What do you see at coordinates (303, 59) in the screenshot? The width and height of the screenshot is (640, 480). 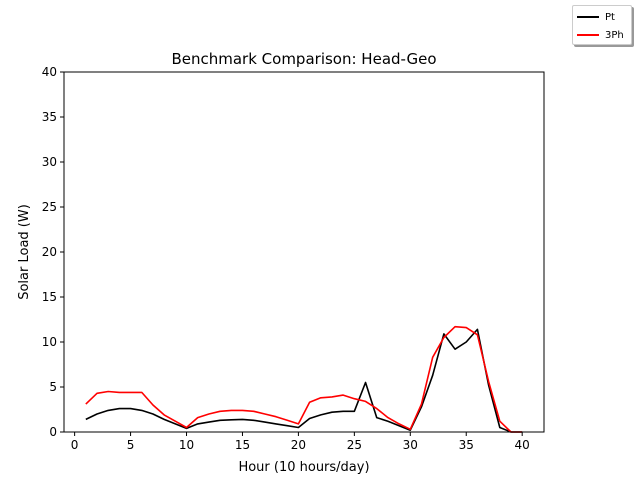 I see `chart-title: Benchmark Comparison: Head-Geo` at bounding box center [303, 59].